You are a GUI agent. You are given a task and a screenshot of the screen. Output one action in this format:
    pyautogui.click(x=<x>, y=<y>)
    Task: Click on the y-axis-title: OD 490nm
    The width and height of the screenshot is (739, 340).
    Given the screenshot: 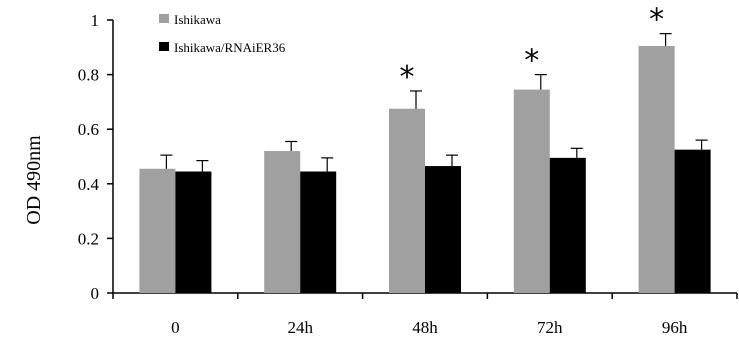 What is the action you would take?
    pyautogui.click(x=34, y=180)
    